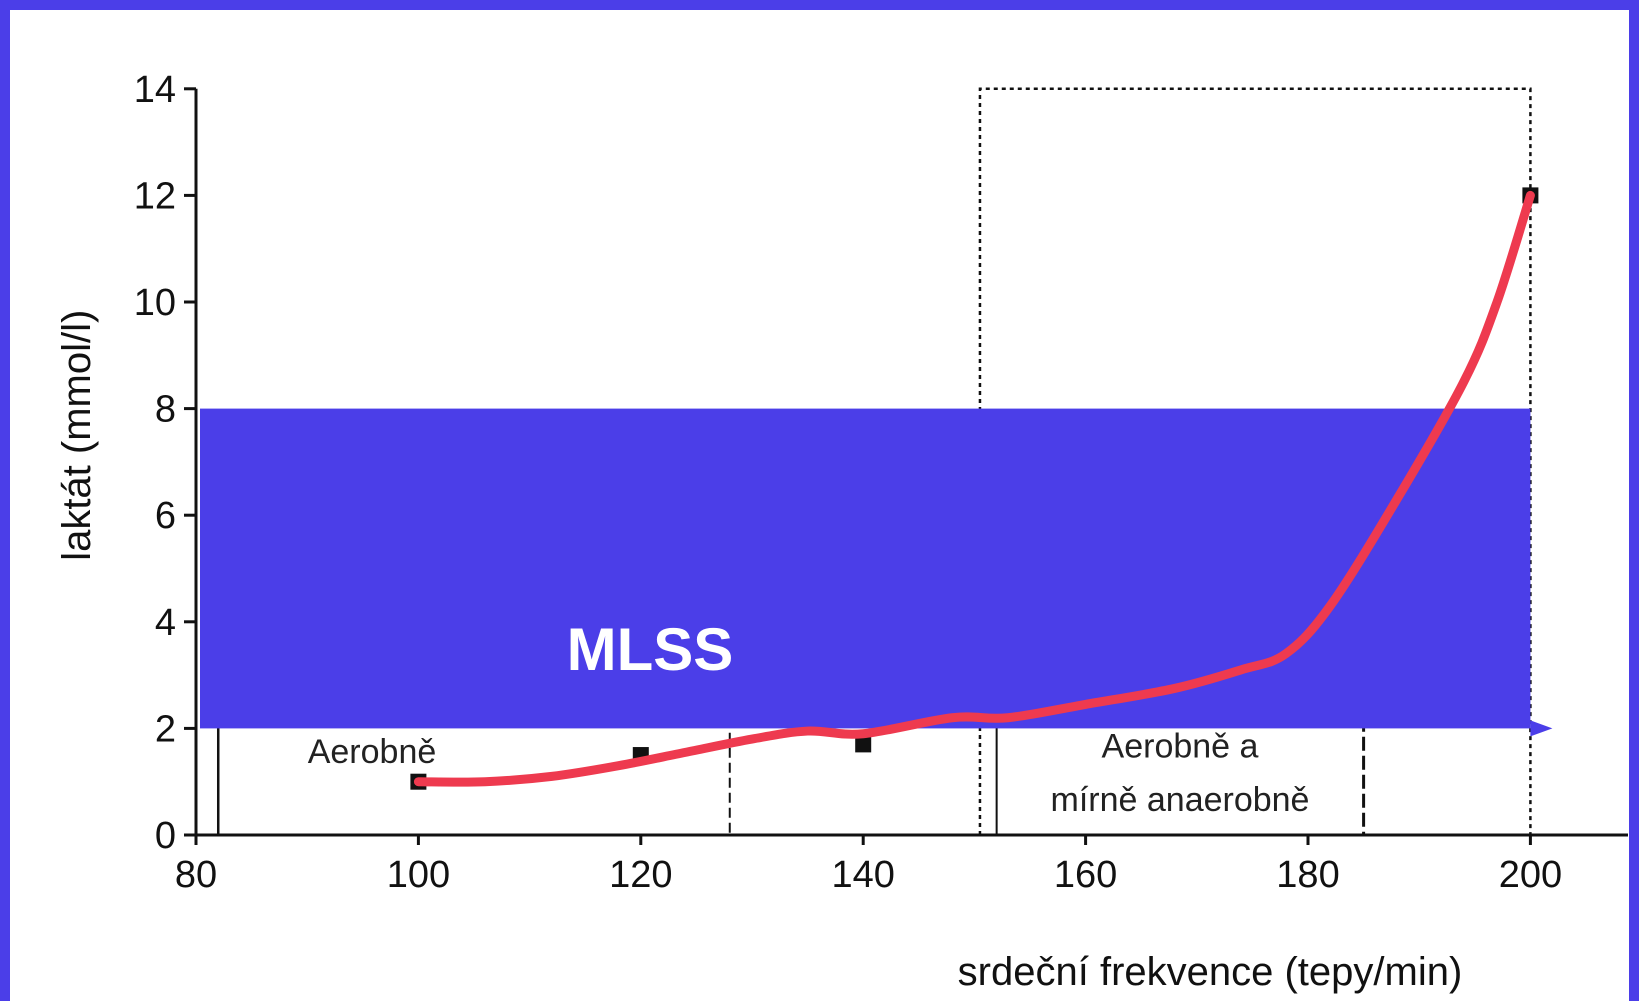  I want to click on y-tick-label: 4, so click(165, 623).